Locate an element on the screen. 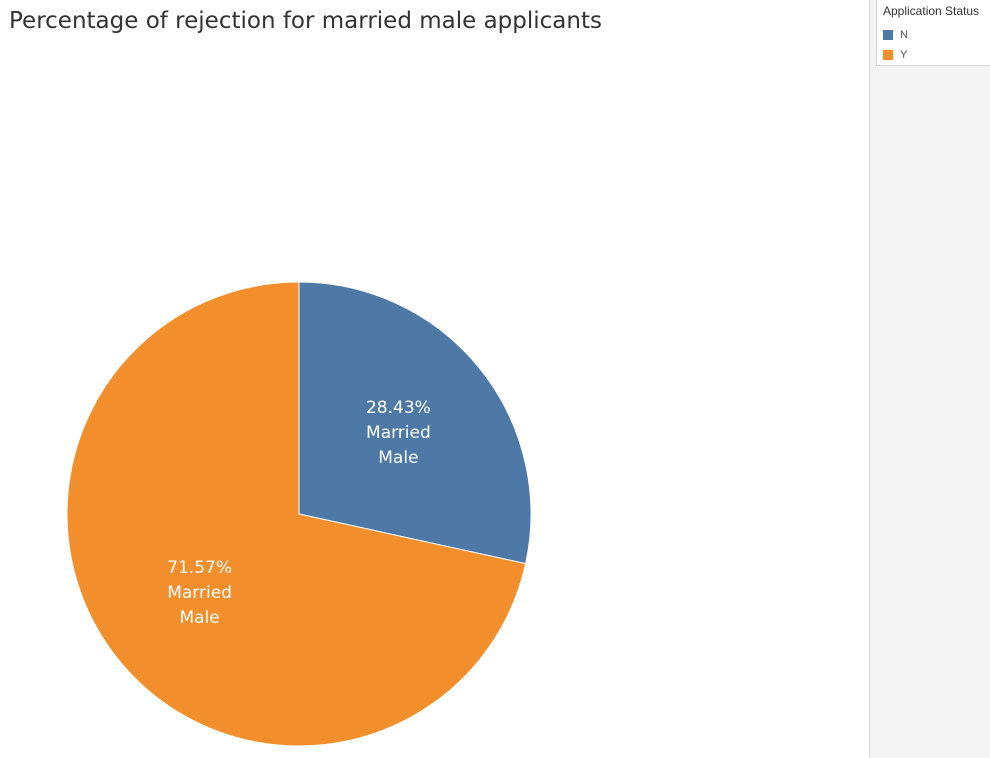 This screenshot has width=990, height=758. legend-title: Application Status is located at coordinates (931, 11).